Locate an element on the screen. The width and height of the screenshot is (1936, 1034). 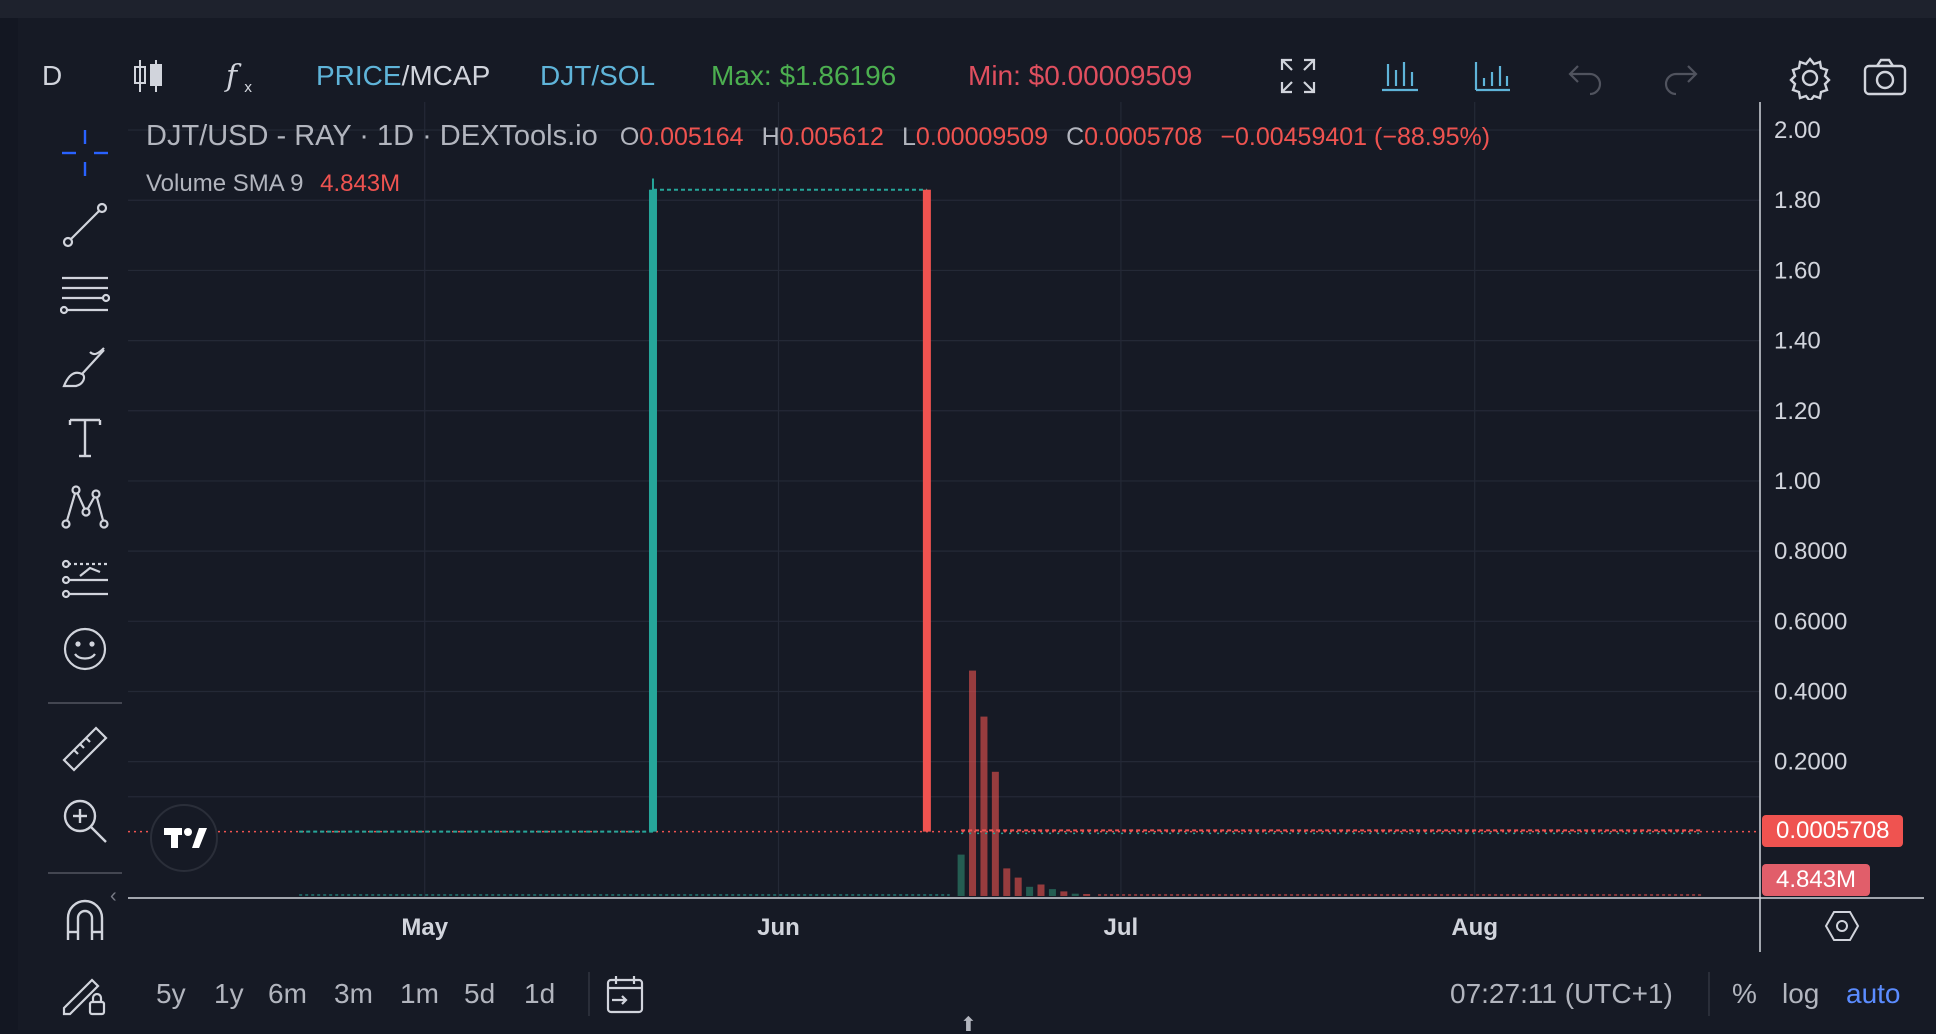
pattern-icon is located at coordinates (85, 507).